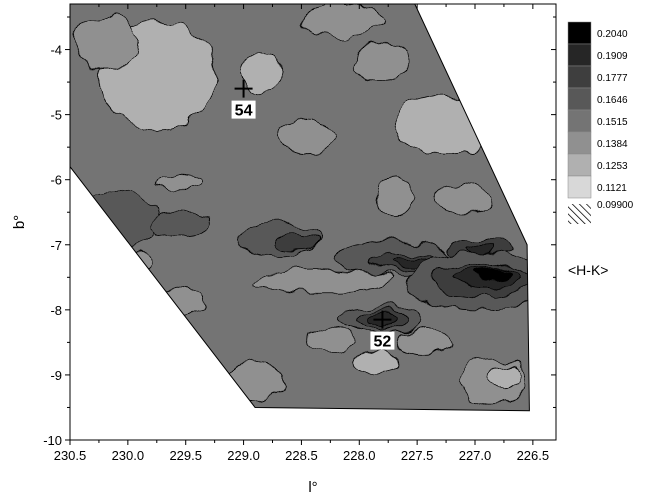 This screenshot has width=647, height=504. What do you see at coordinates (312, 487) in the screenshot?
I see `x-axis-title: l°` at bounding box center [312, 487].